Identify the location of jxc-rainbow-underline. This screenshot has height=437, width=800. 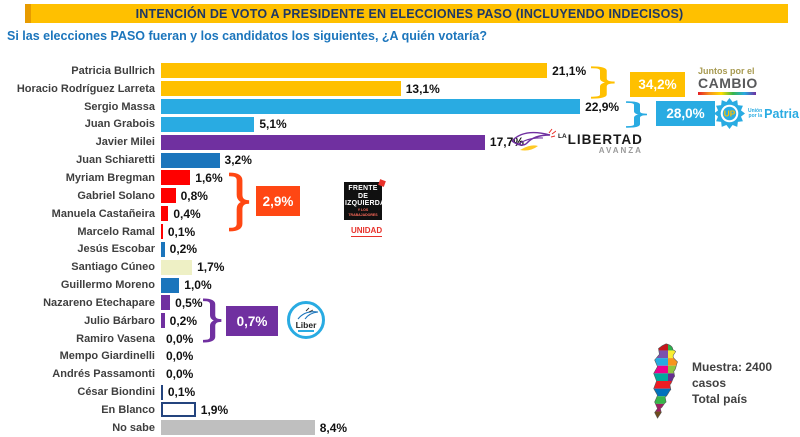
(727, 93).